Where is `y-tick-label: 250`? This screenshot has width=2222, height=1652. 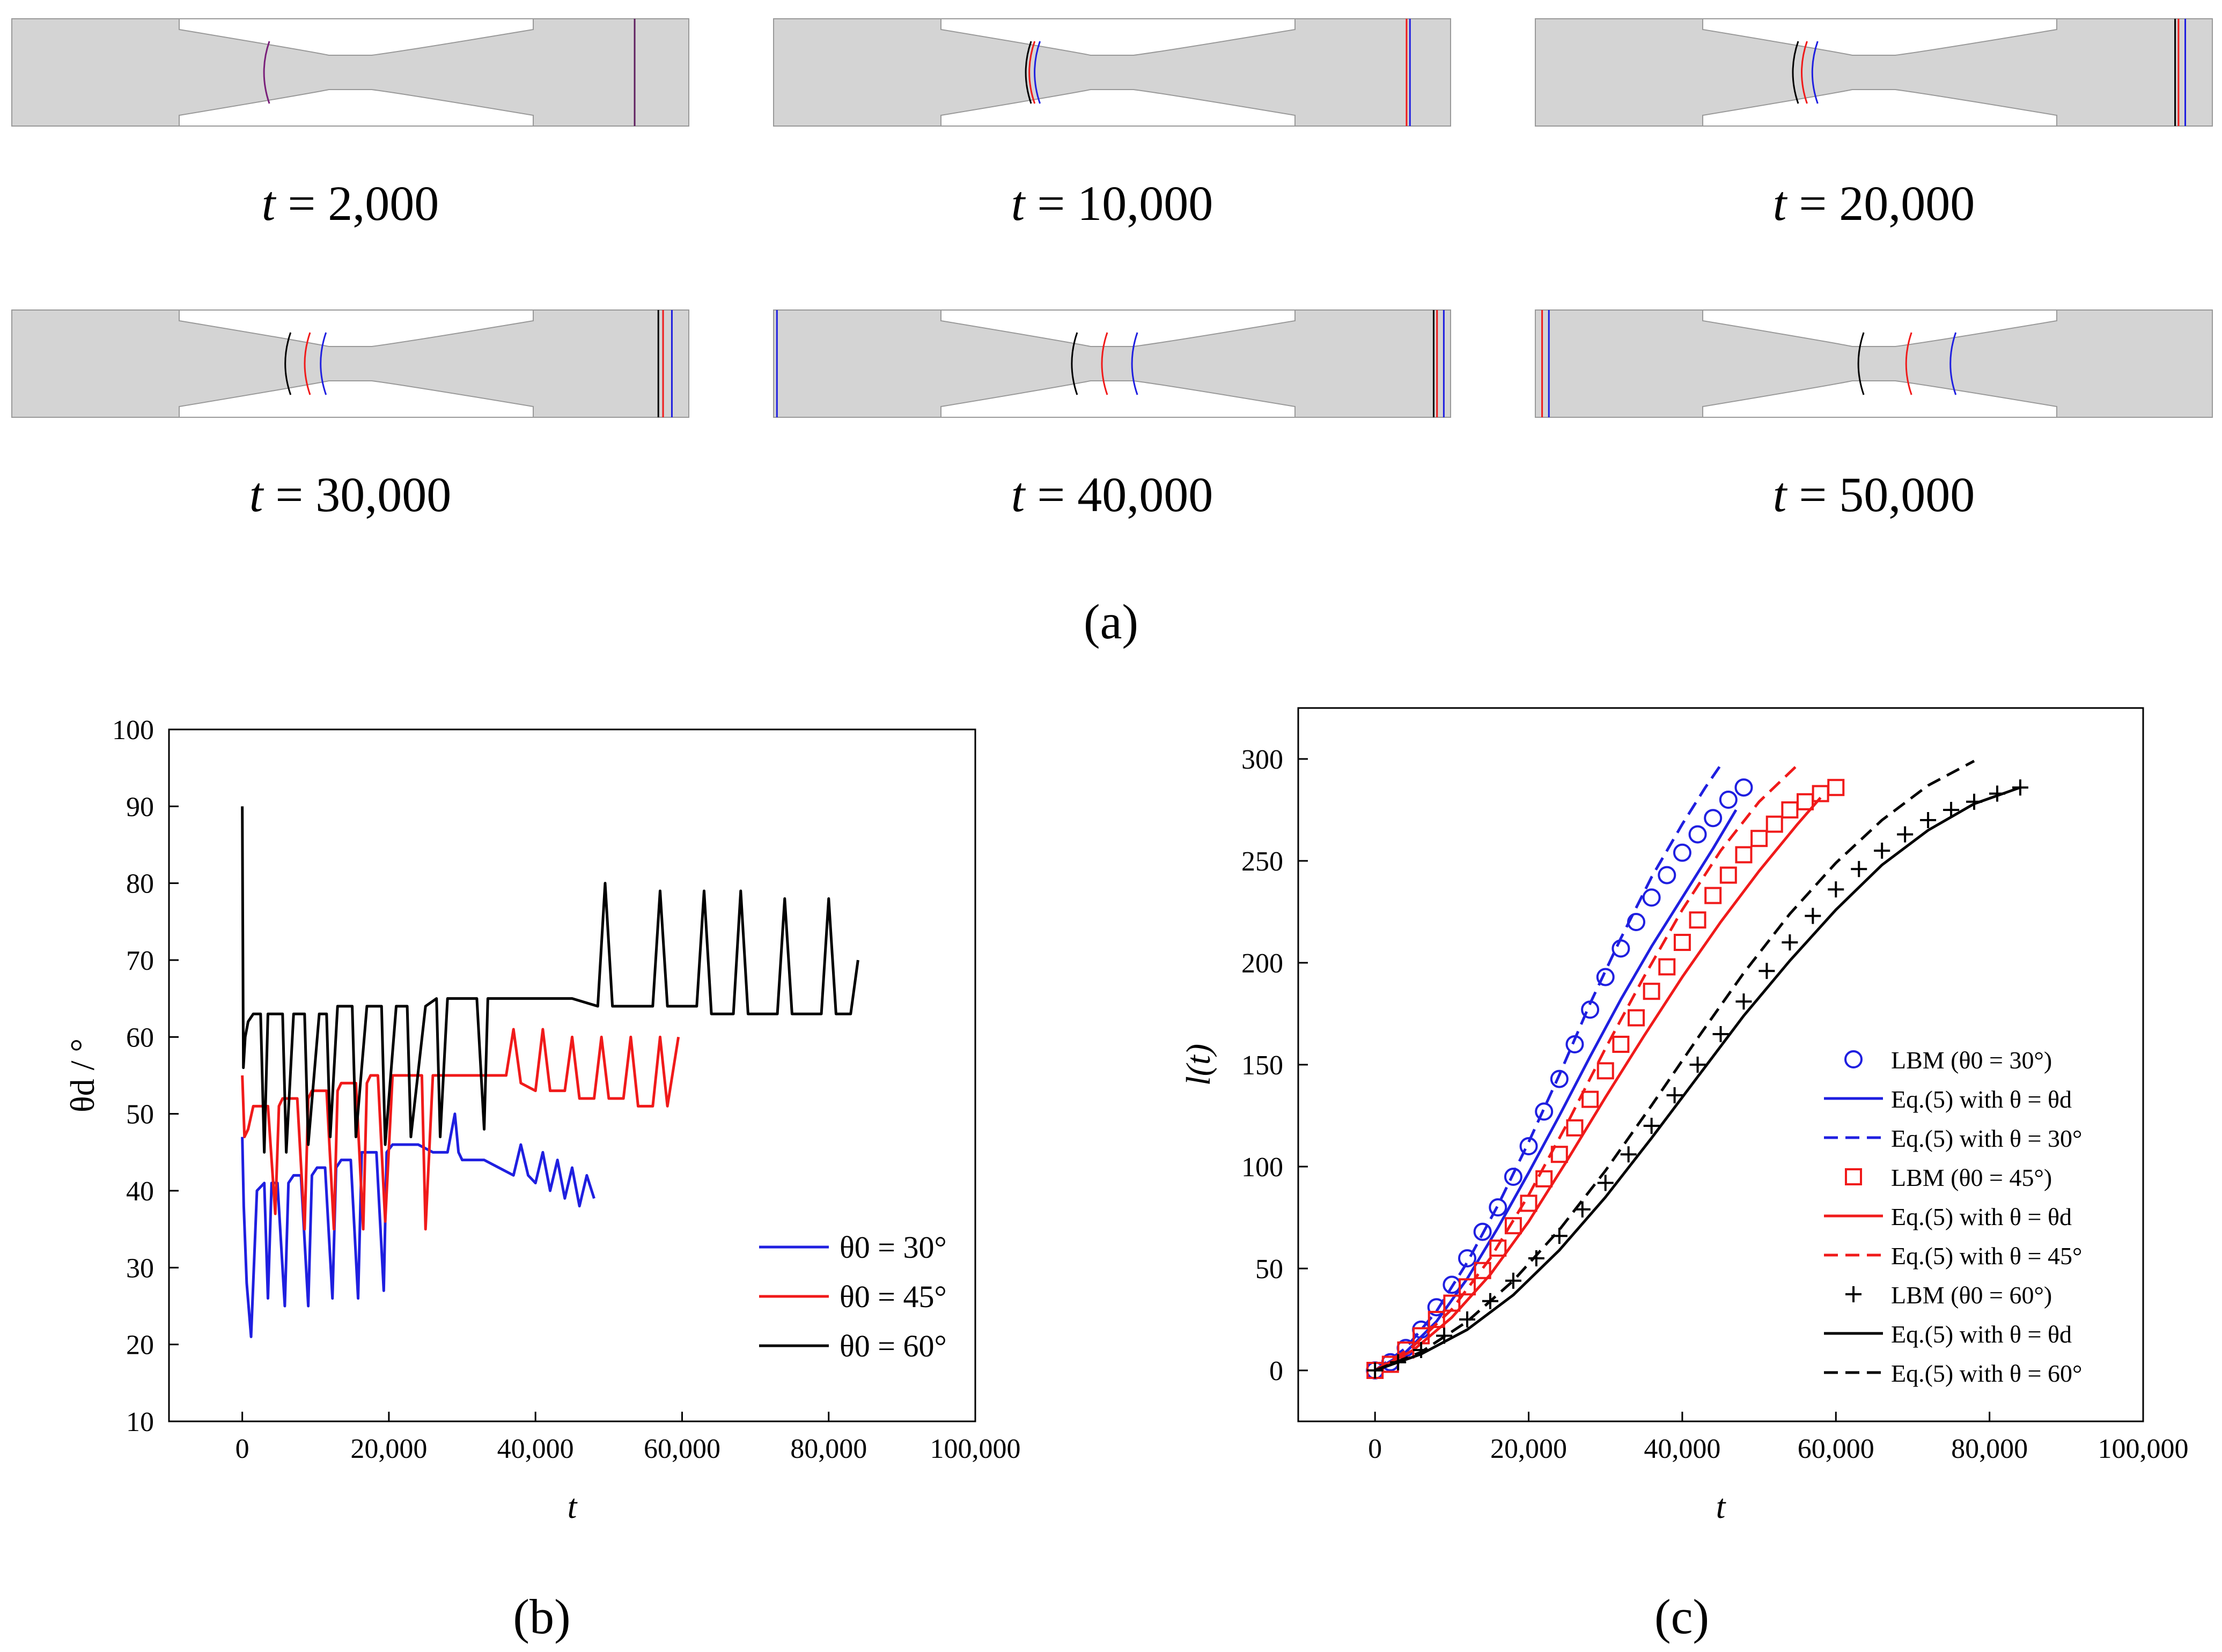 y-tick-label: 250 is located at coordinates (1262, 861).